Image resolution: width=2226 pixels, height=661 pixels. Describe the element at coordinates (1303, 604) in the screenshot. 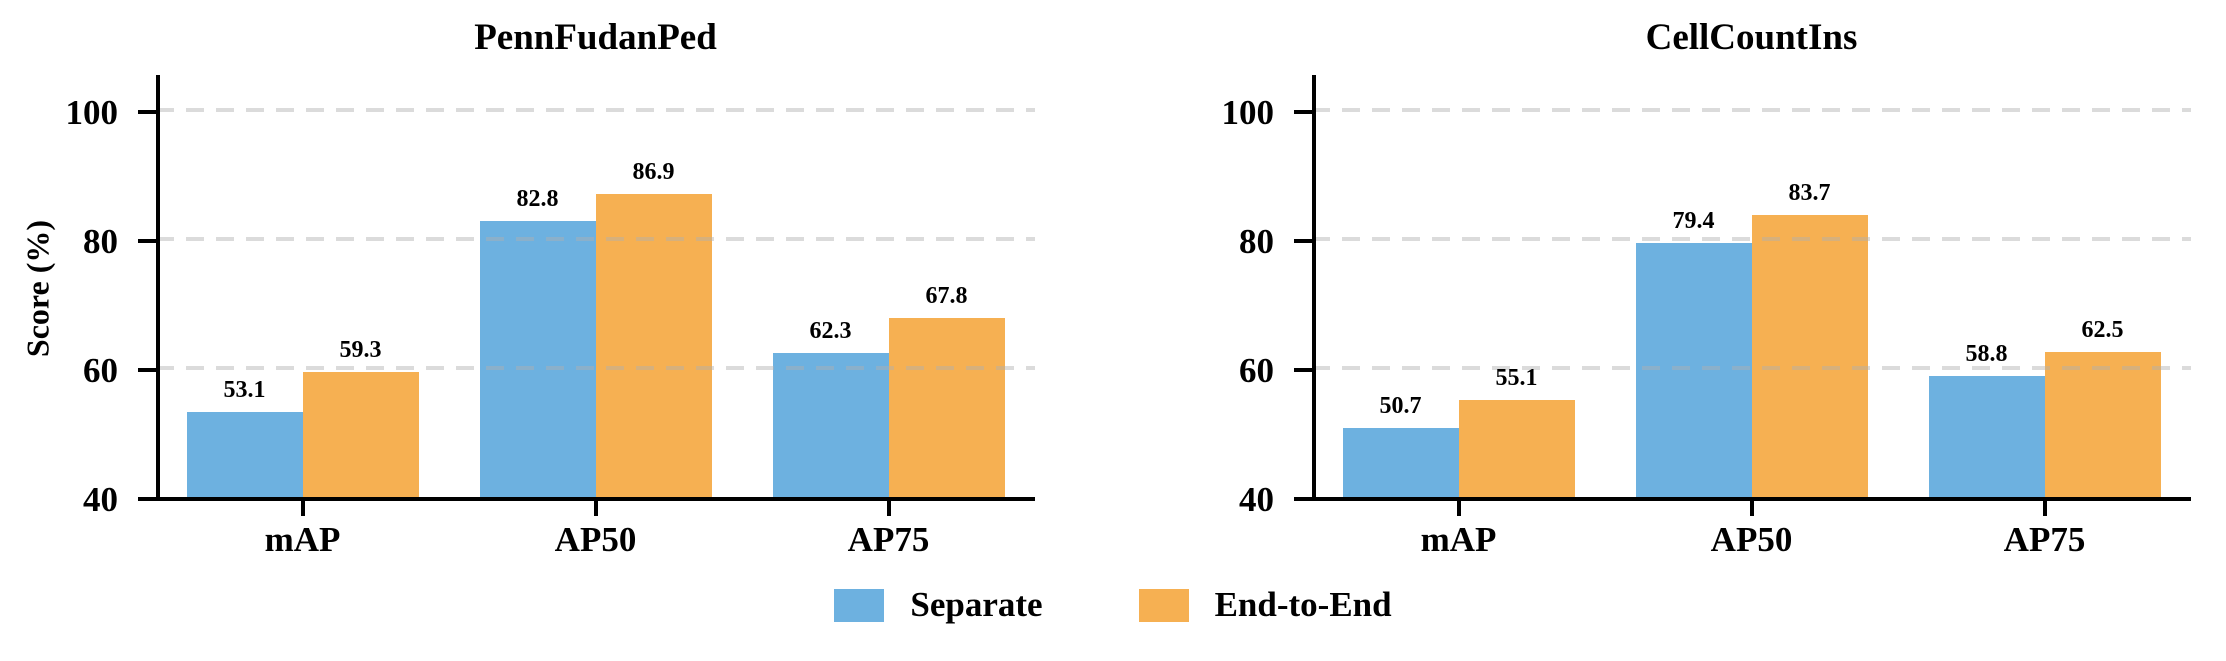

I see `legend-label: End-to-End` at that location.